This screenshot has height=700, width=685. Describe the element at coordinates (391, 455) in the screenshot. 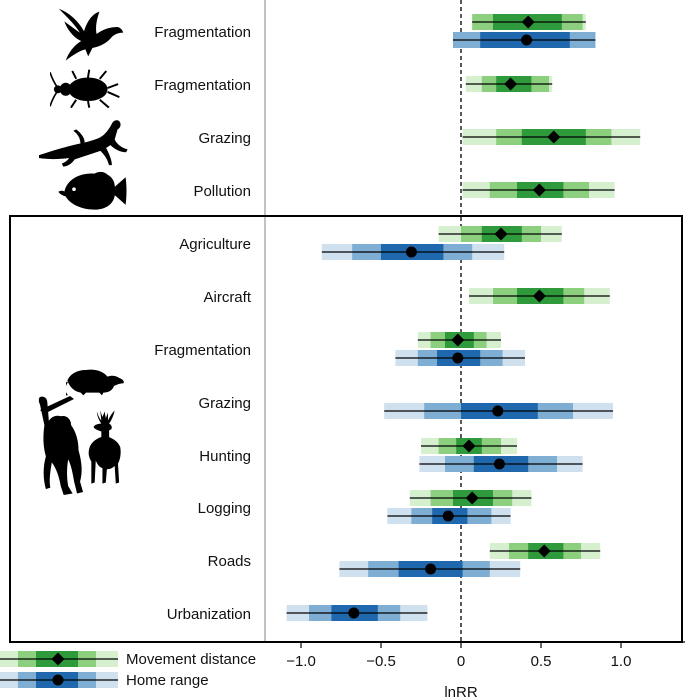

I see `forest-row: Hunting` at that location.